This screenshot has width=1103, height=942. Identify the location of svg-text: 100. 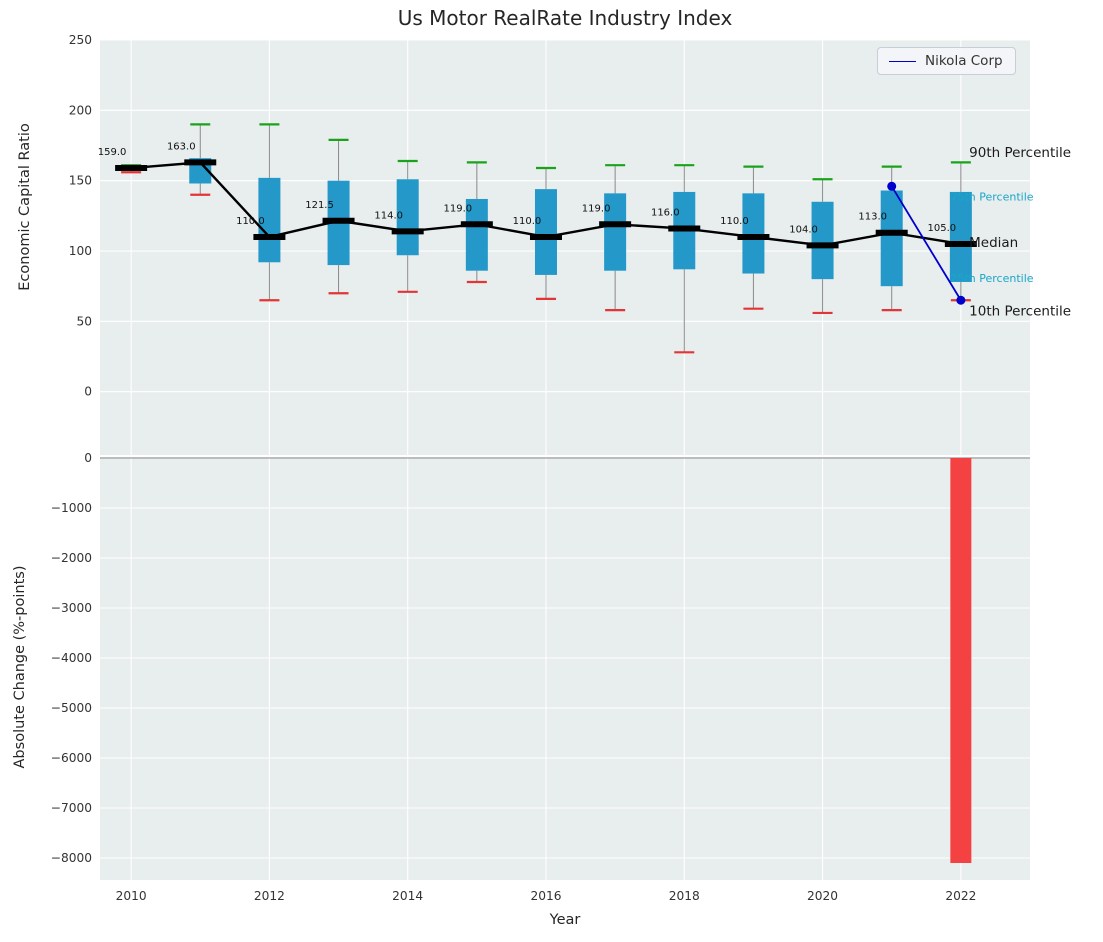
(80, 251).